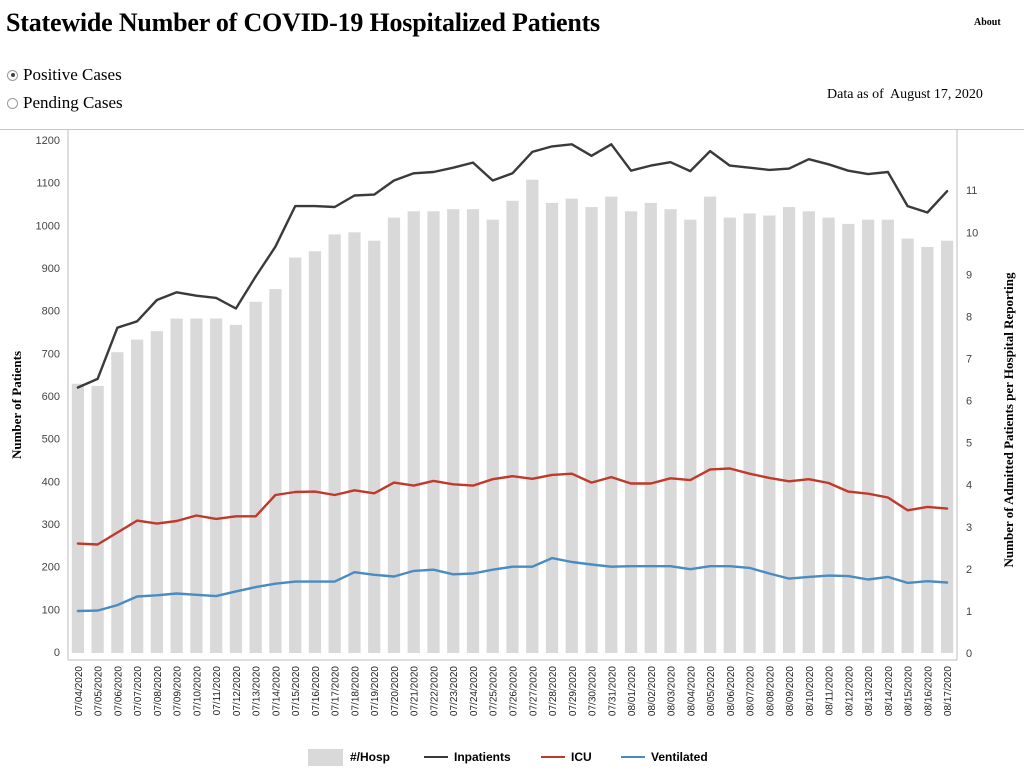  What do you see at coordinates (679, 757) in the screenshot?
I see `legend-label-ventilated: Ventilated` at bounding box center [679, 757].